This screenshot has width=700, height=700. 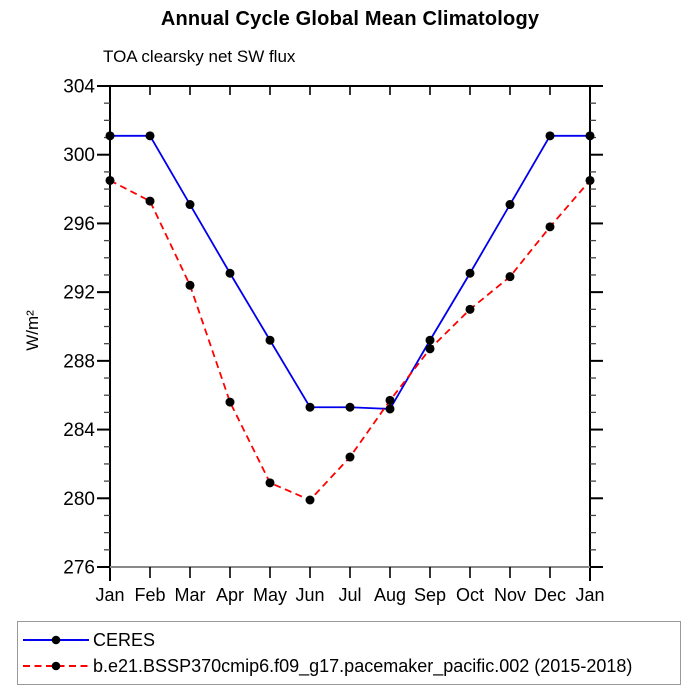 I want to click on legend-swatch-model, so click(x=56, y=666).